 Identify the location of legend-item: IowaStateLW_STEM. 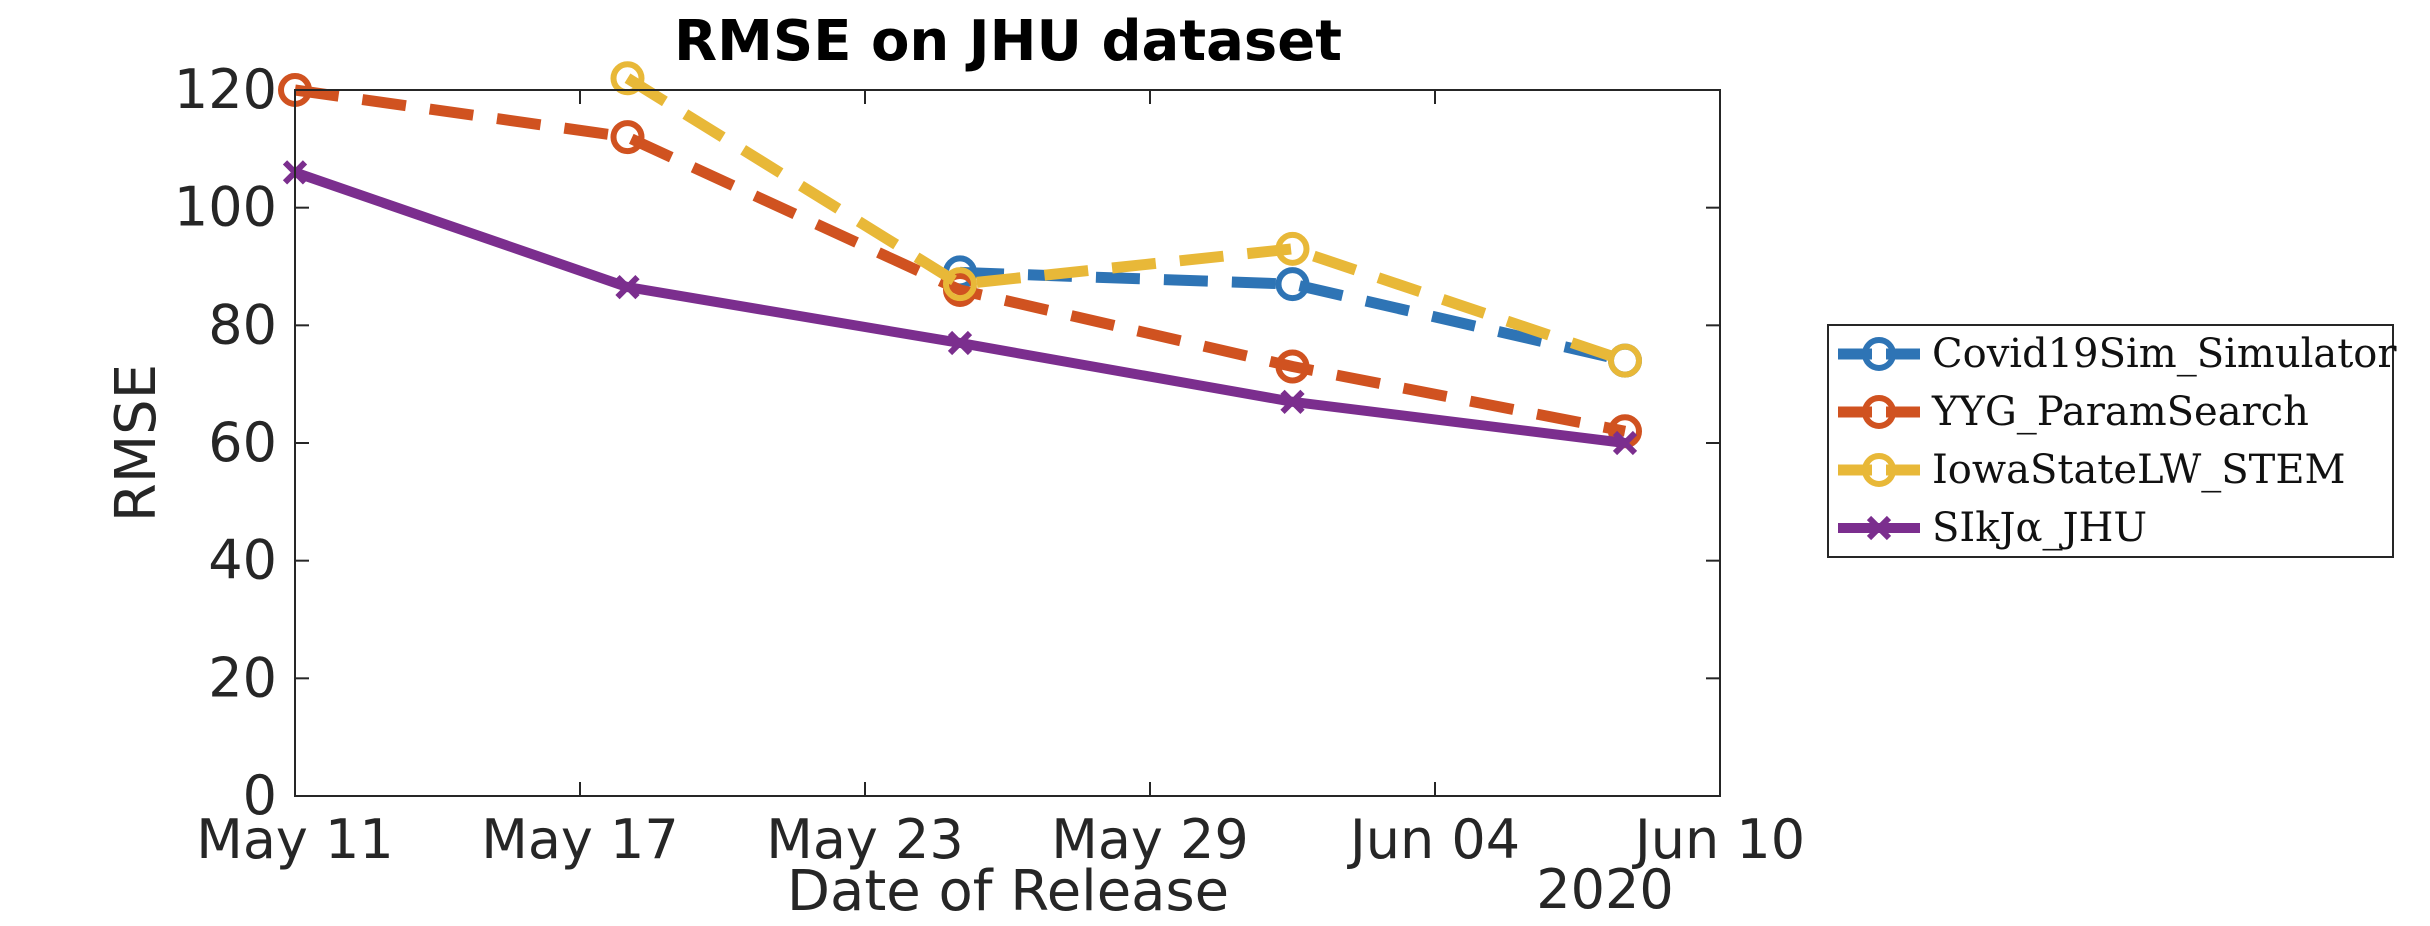
(2091, 470).